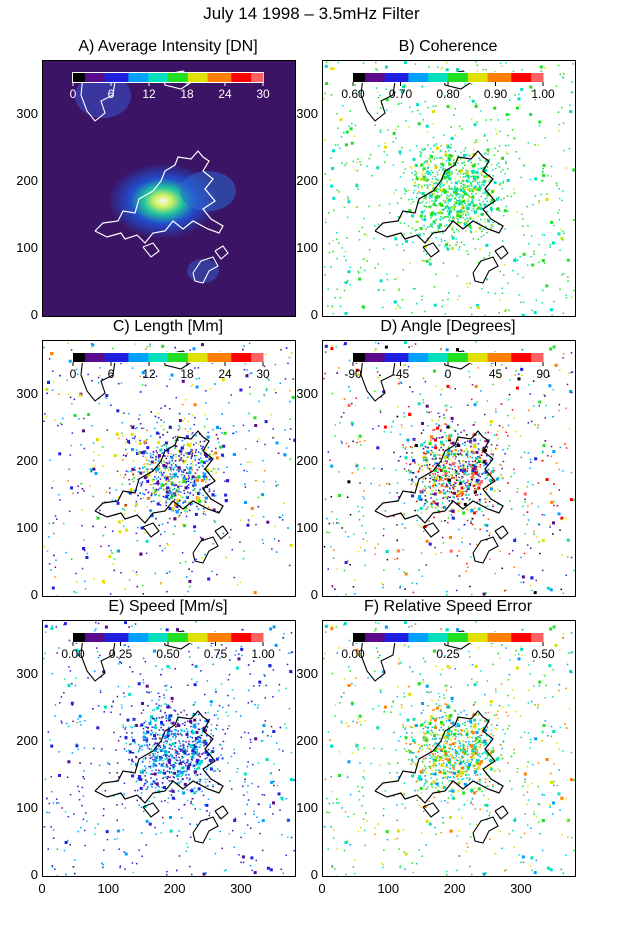 This screenshot has width=623, height=934. I want to click on colorbar-tick-label: 0.80, so click(448, 94).